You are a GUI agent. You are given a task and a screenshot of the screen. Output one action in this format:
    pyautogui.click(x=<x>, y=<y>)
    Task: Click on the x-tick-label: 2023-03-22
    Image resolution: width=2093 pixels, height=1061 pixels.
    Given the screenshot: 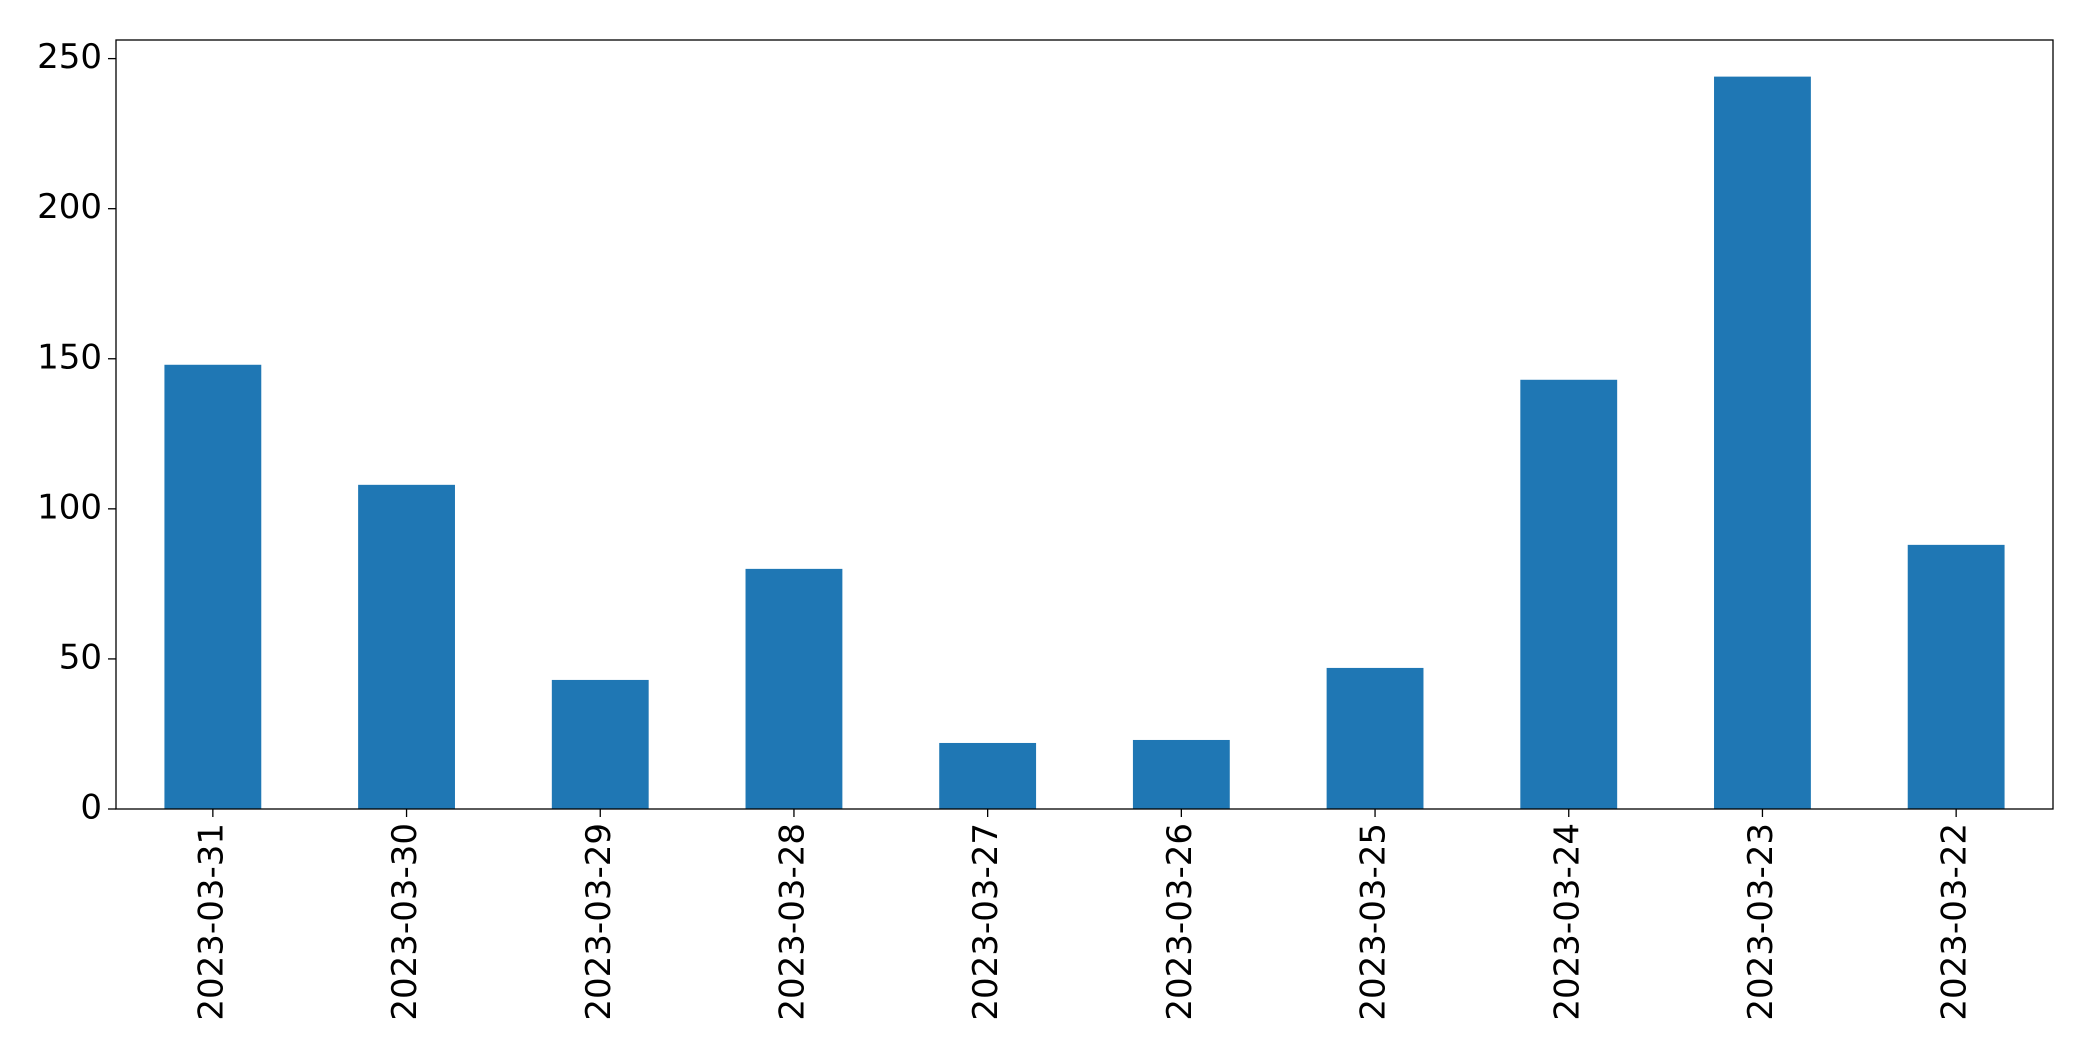 What is the action you would take?
    pyautogui.click(x=1955, y=922)
    